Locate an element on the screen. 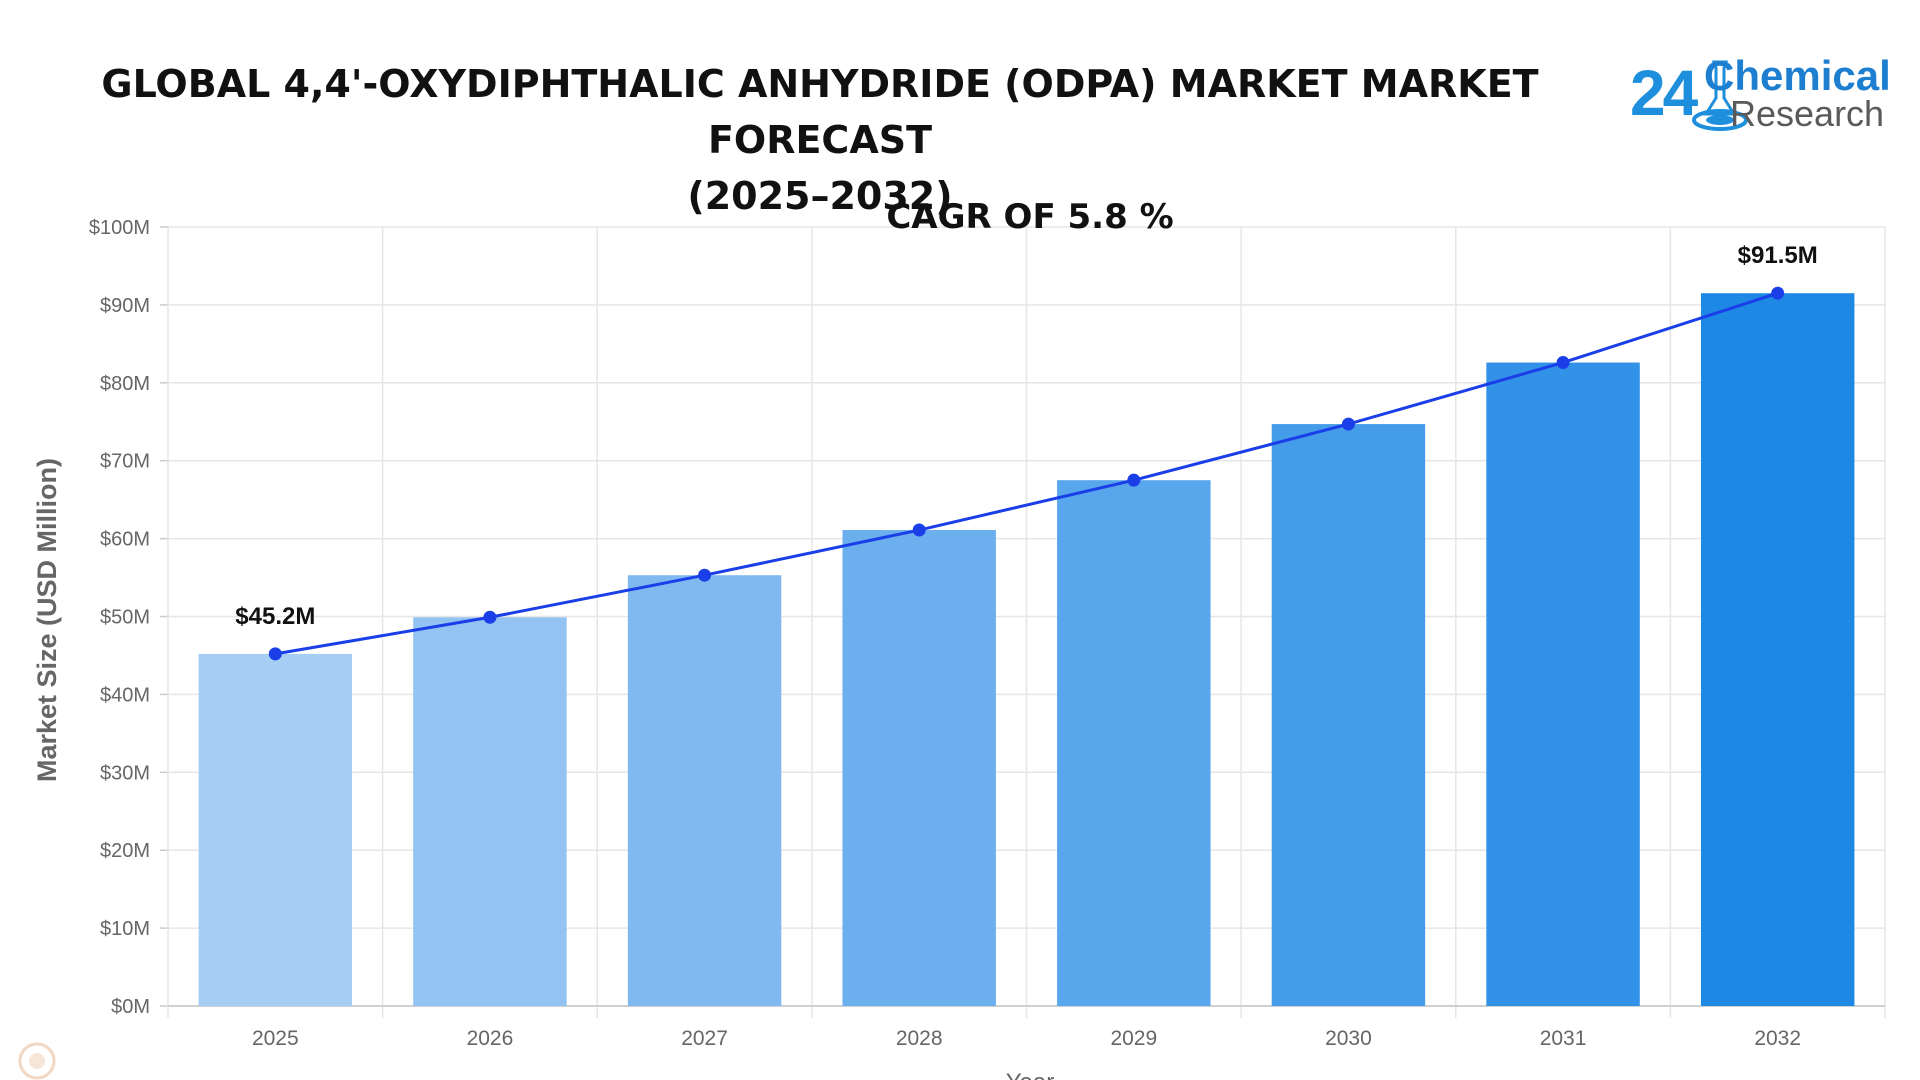  bar-2026 is located at coordinates (490, 811).